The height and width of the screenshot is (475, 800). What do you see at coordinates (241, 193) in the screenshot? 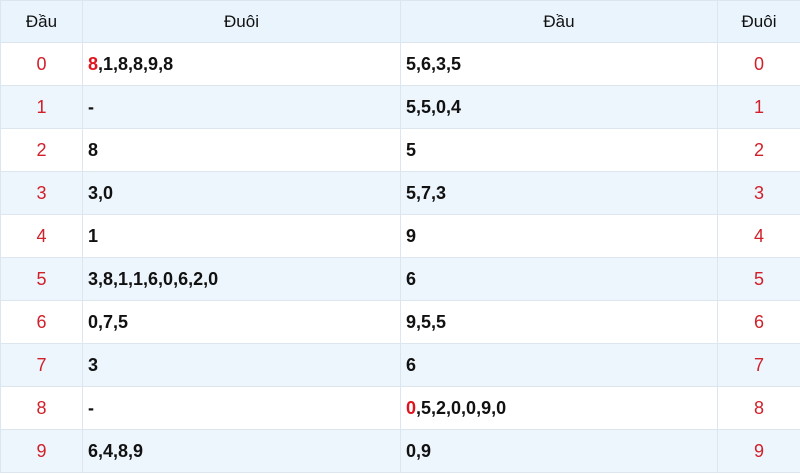
I see `tail-values: 3,0` at bounding box center [241, 193].